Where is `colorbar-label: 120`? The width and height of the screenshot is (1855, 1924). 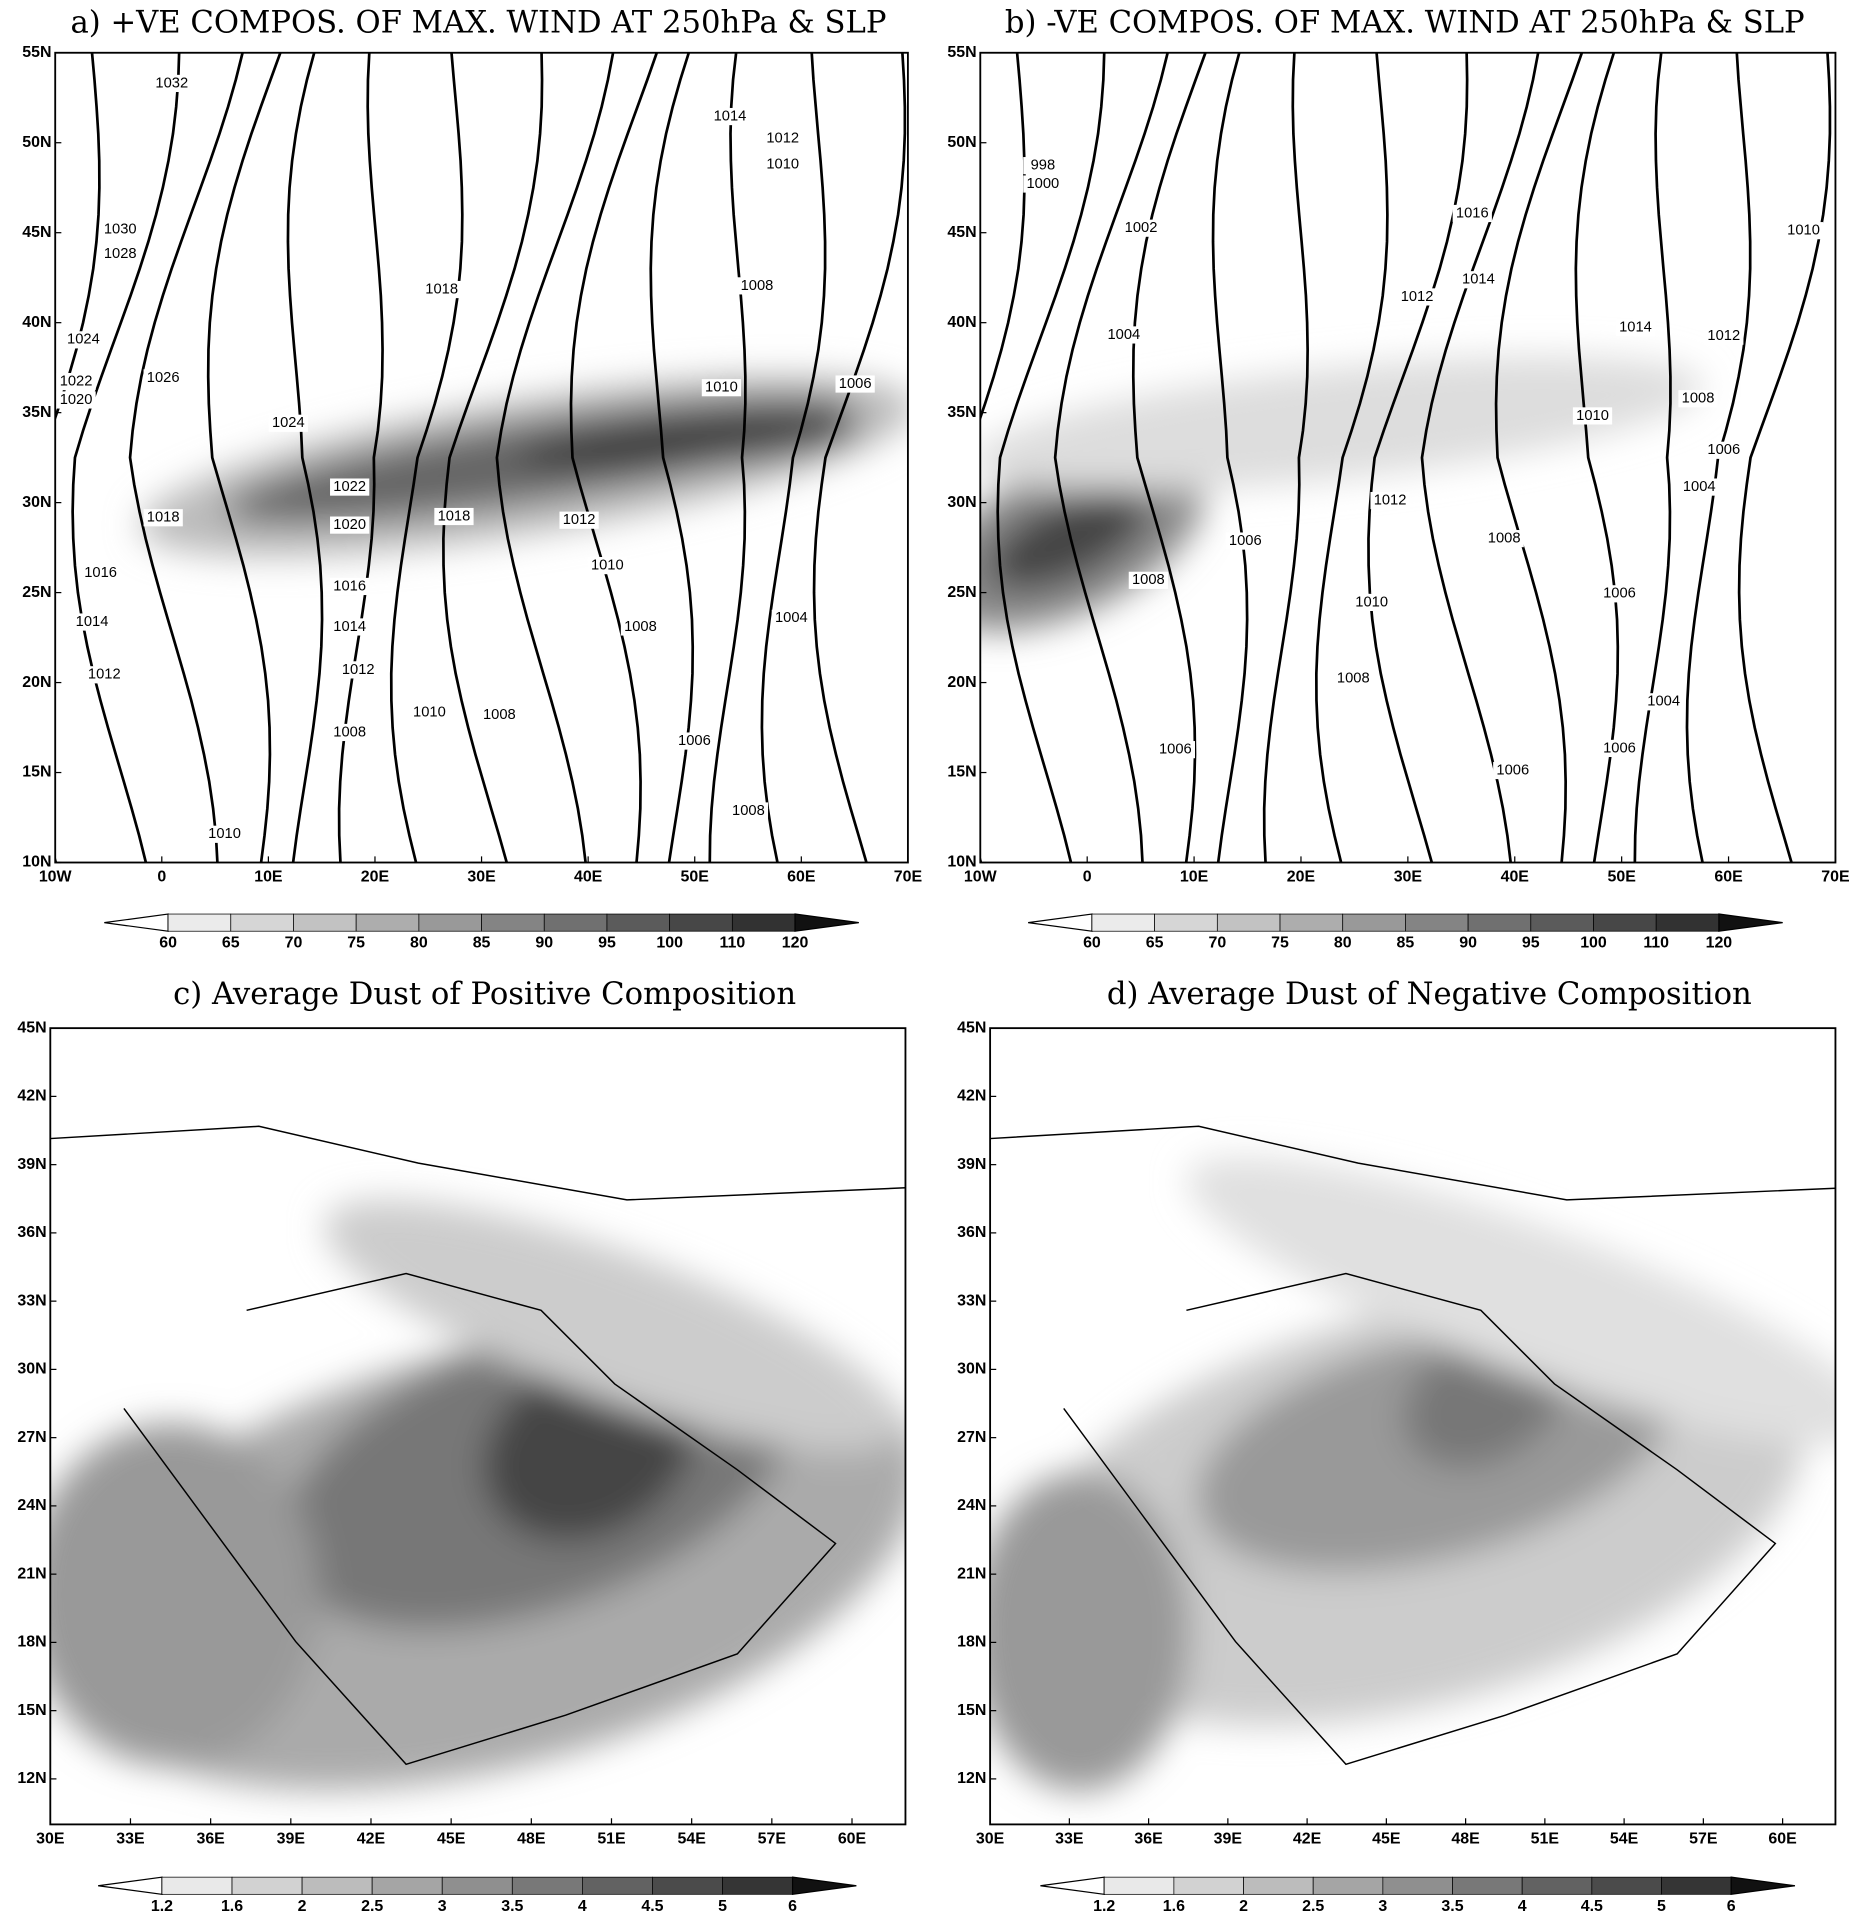 colorbar-label: 120 is located at coordinates (1719, 943).